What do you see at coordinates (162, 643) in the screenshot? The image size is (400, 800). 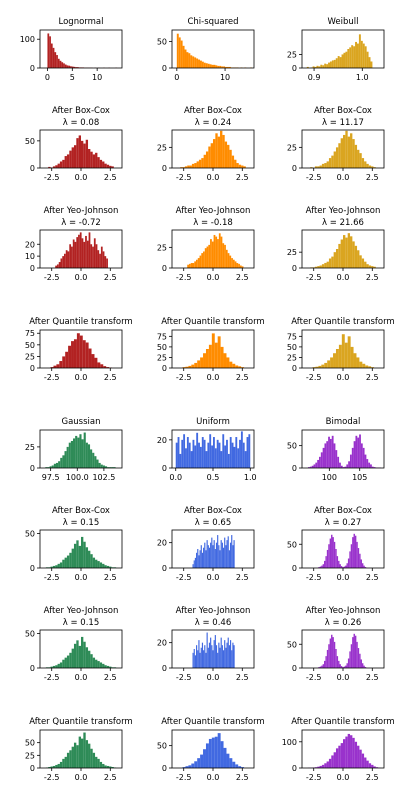 I see `y-tick-label: 20` at bounding box center [162, 643].